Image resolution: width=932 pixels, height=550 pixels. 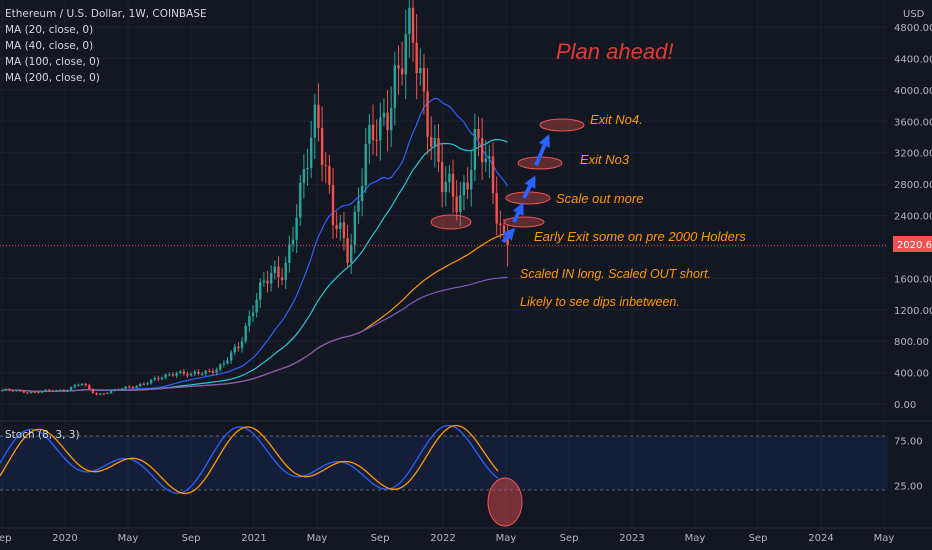 I want to click on y-tick-label: 800.00, so click(x=911, y=342).